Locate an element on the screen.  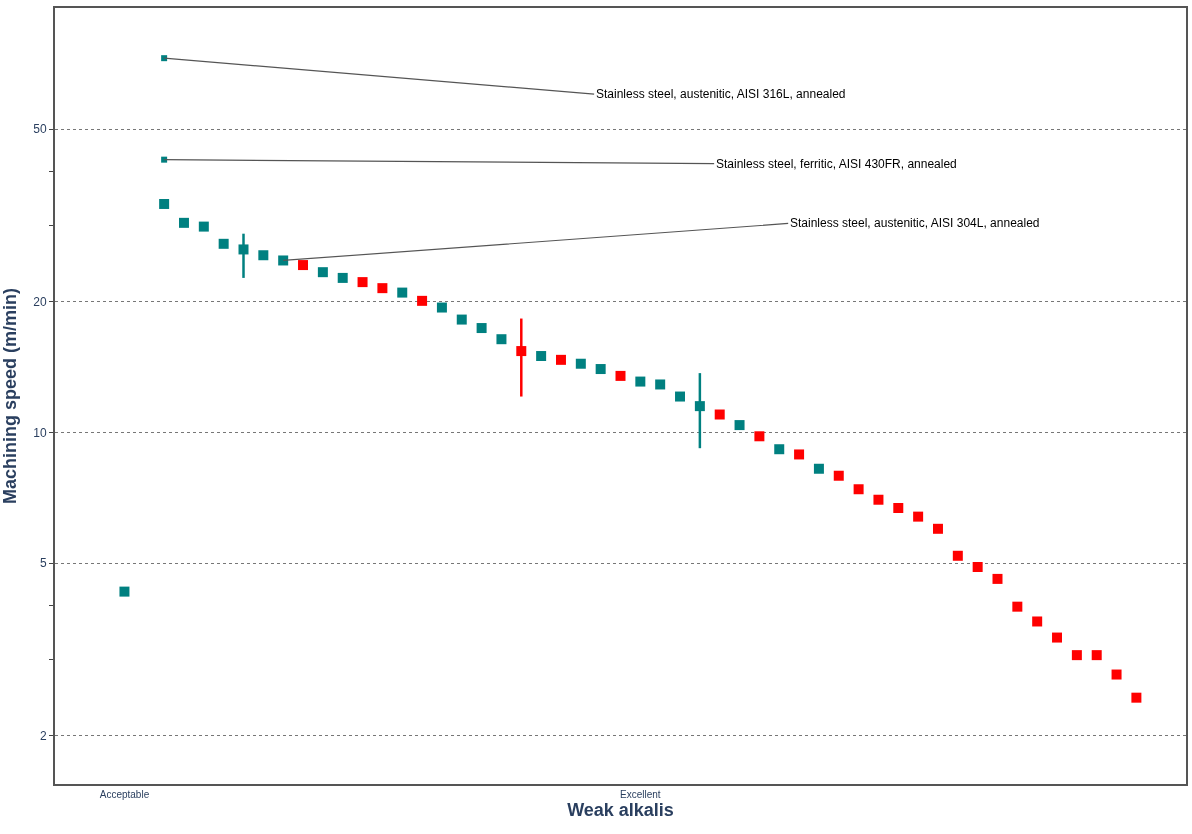
text: Stainless steel, ferritic, AISI 430FR, annealed is located at coordinates (836, 164).